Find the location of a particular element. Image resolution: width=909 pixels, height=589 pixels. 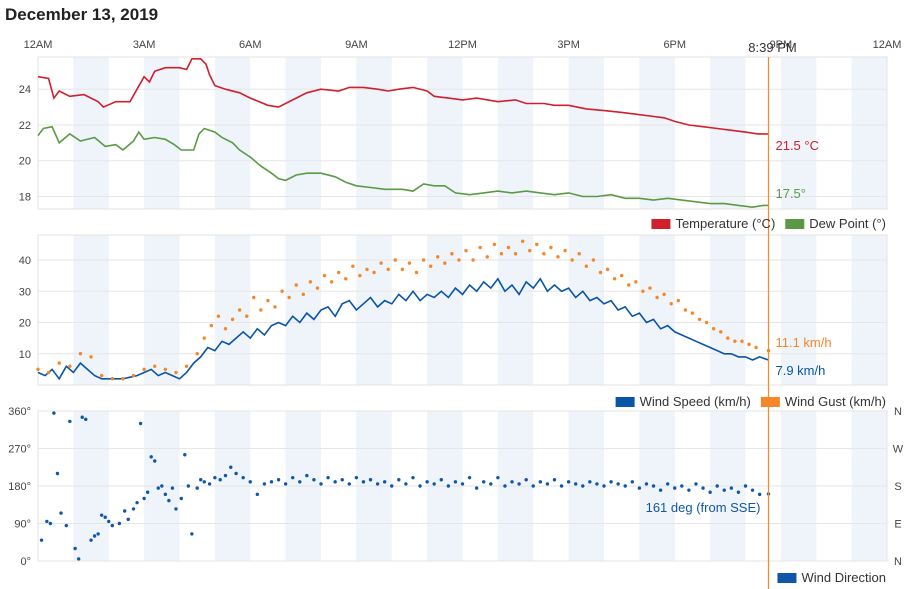

compass-label: W is located at coordinates (898, 450).